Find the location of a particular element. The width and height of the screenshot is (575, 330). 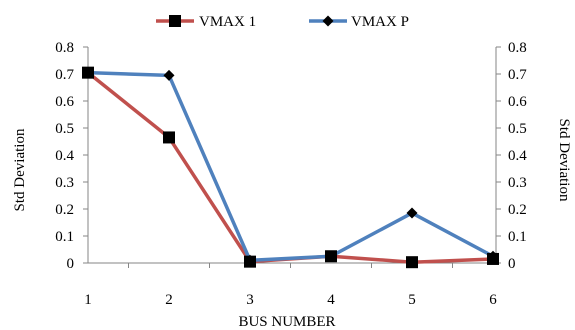

legend-item: VMAX 1 is located at coordinates (206, 22).